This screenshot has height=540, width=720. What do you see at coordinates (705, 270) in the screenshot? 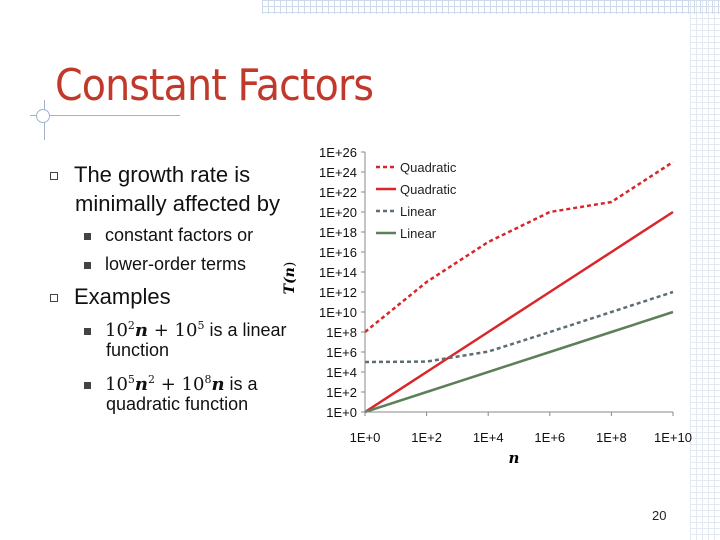
I see `side-grid-pattern` at bounding box center [705, 270].